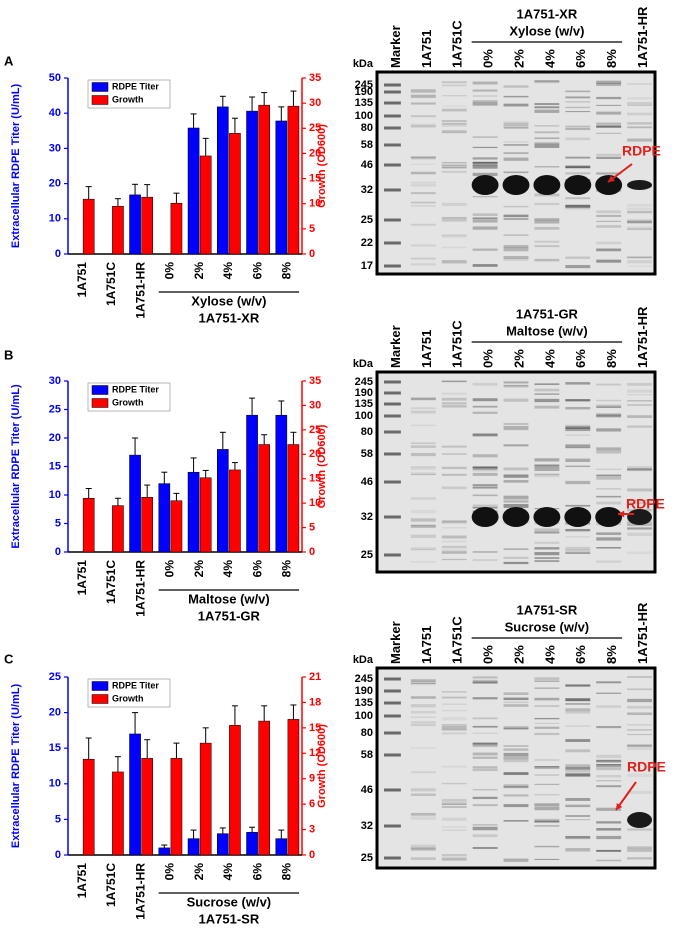  Describe the element at coordinates (611, 58) in the screenshot. I see `lane-label: 8%` at that location.